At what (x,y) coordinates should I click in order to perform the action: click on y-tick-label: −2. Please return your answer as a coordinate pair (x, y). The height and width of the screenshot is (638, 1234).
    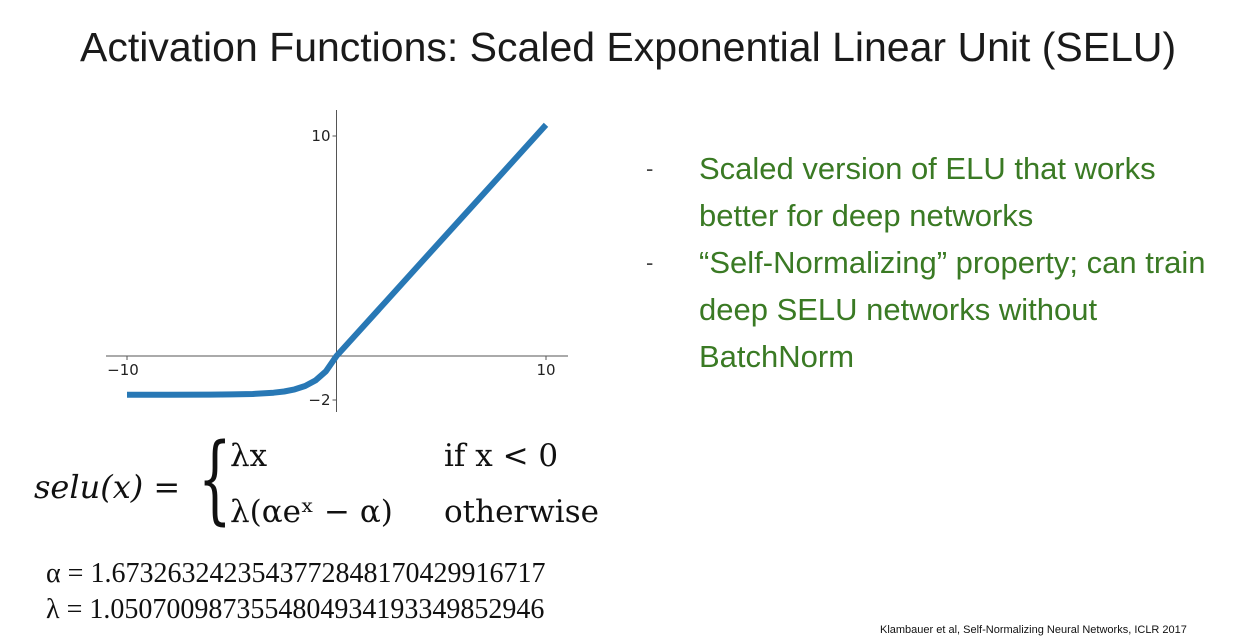
    Looking at the image, I should click on (319, 400).